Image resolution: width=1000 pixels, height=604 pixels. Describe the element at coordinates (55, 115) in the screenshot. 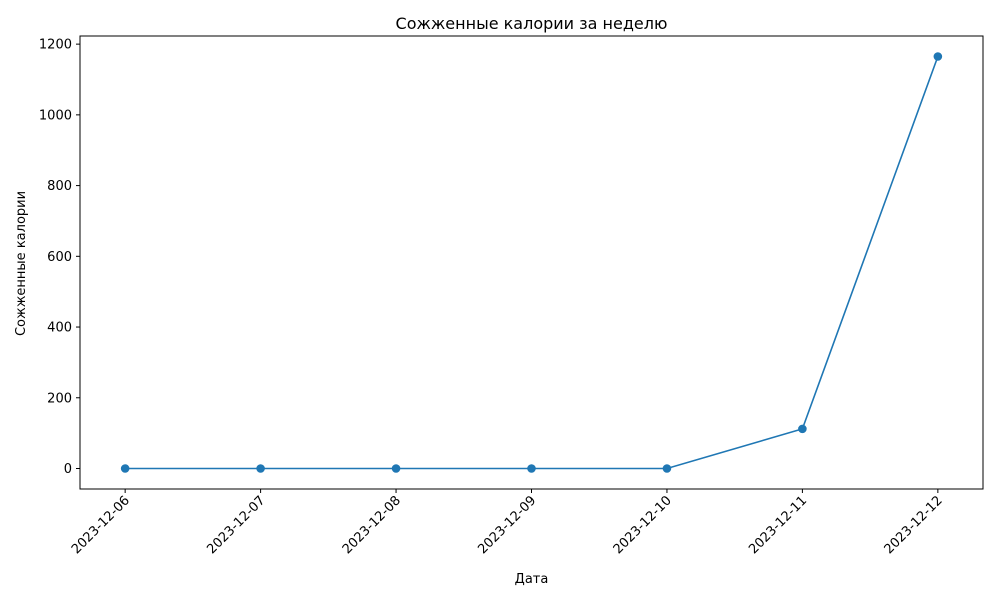

I see `y-tick-label: 1000` at that location.